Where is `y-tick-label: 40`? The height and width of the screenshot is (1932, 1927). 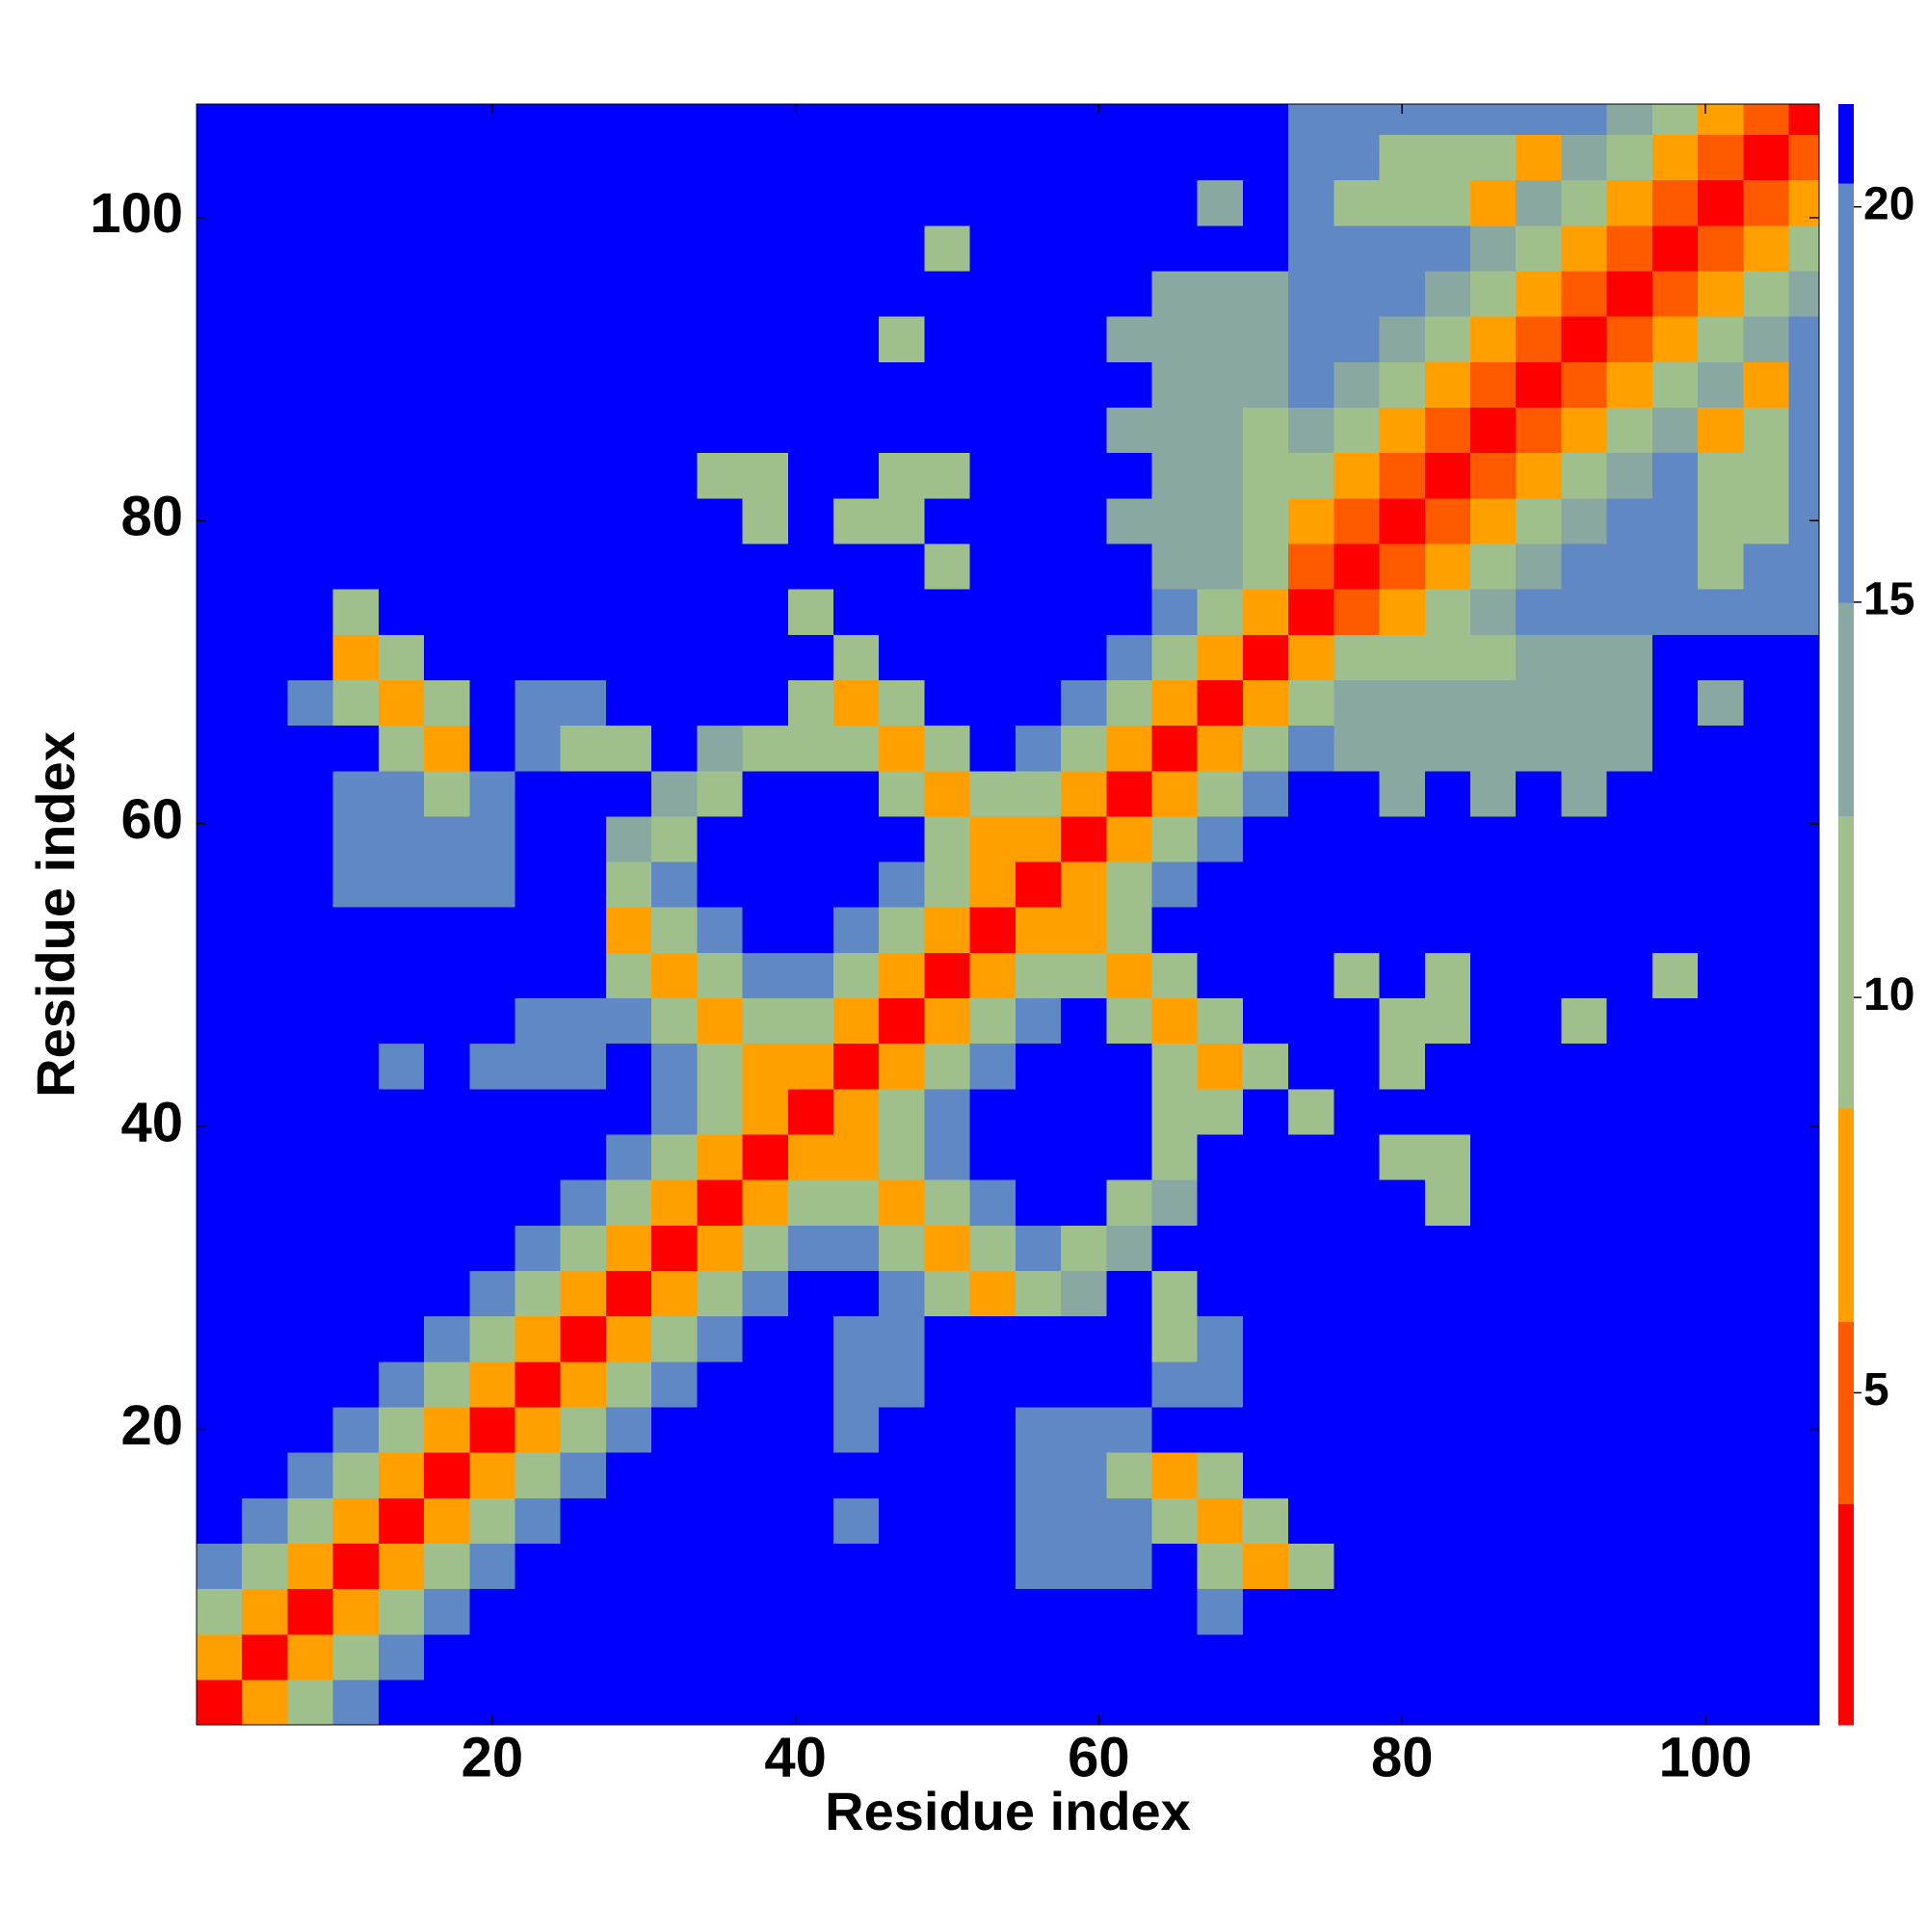 y-tick-label: 40 is located at coordinates (152, 1122).